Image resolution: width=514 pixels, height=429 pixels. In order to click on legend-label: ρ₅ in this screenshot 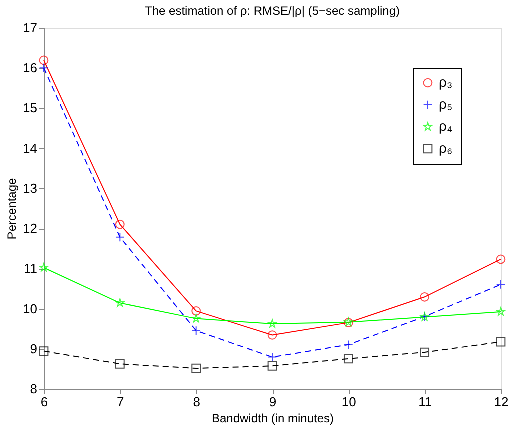, I will do `click(446, 104)`.